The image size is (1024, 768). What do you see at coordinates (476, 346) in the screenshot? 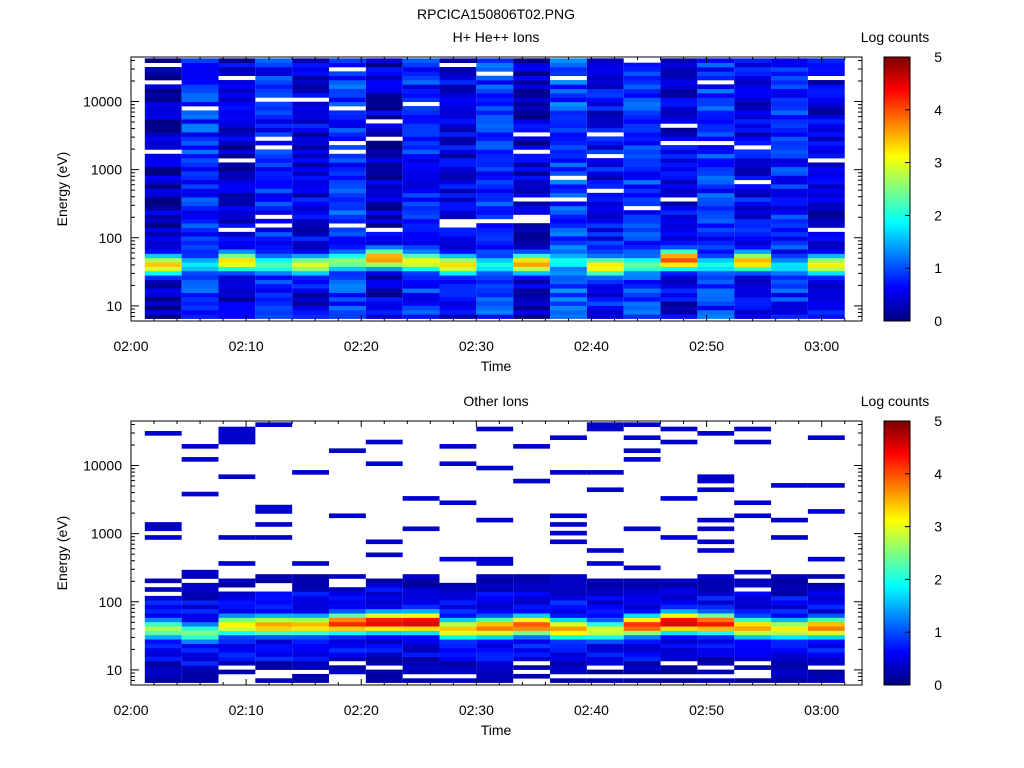
I see `x-tick-label: 02:30` at bounding box center [476, 346].